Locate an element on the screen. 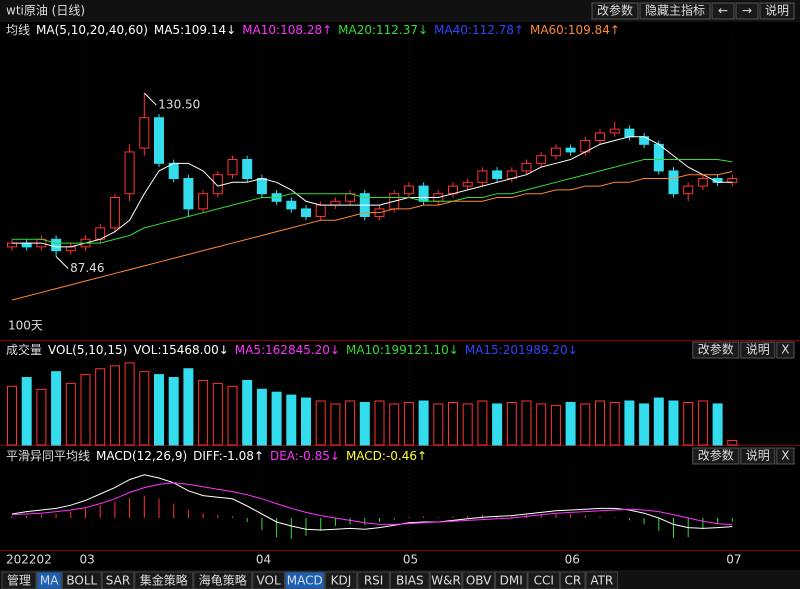 This screenshot has width=800, height=589. tab-label: CCI is located at coordinates (544, 581).